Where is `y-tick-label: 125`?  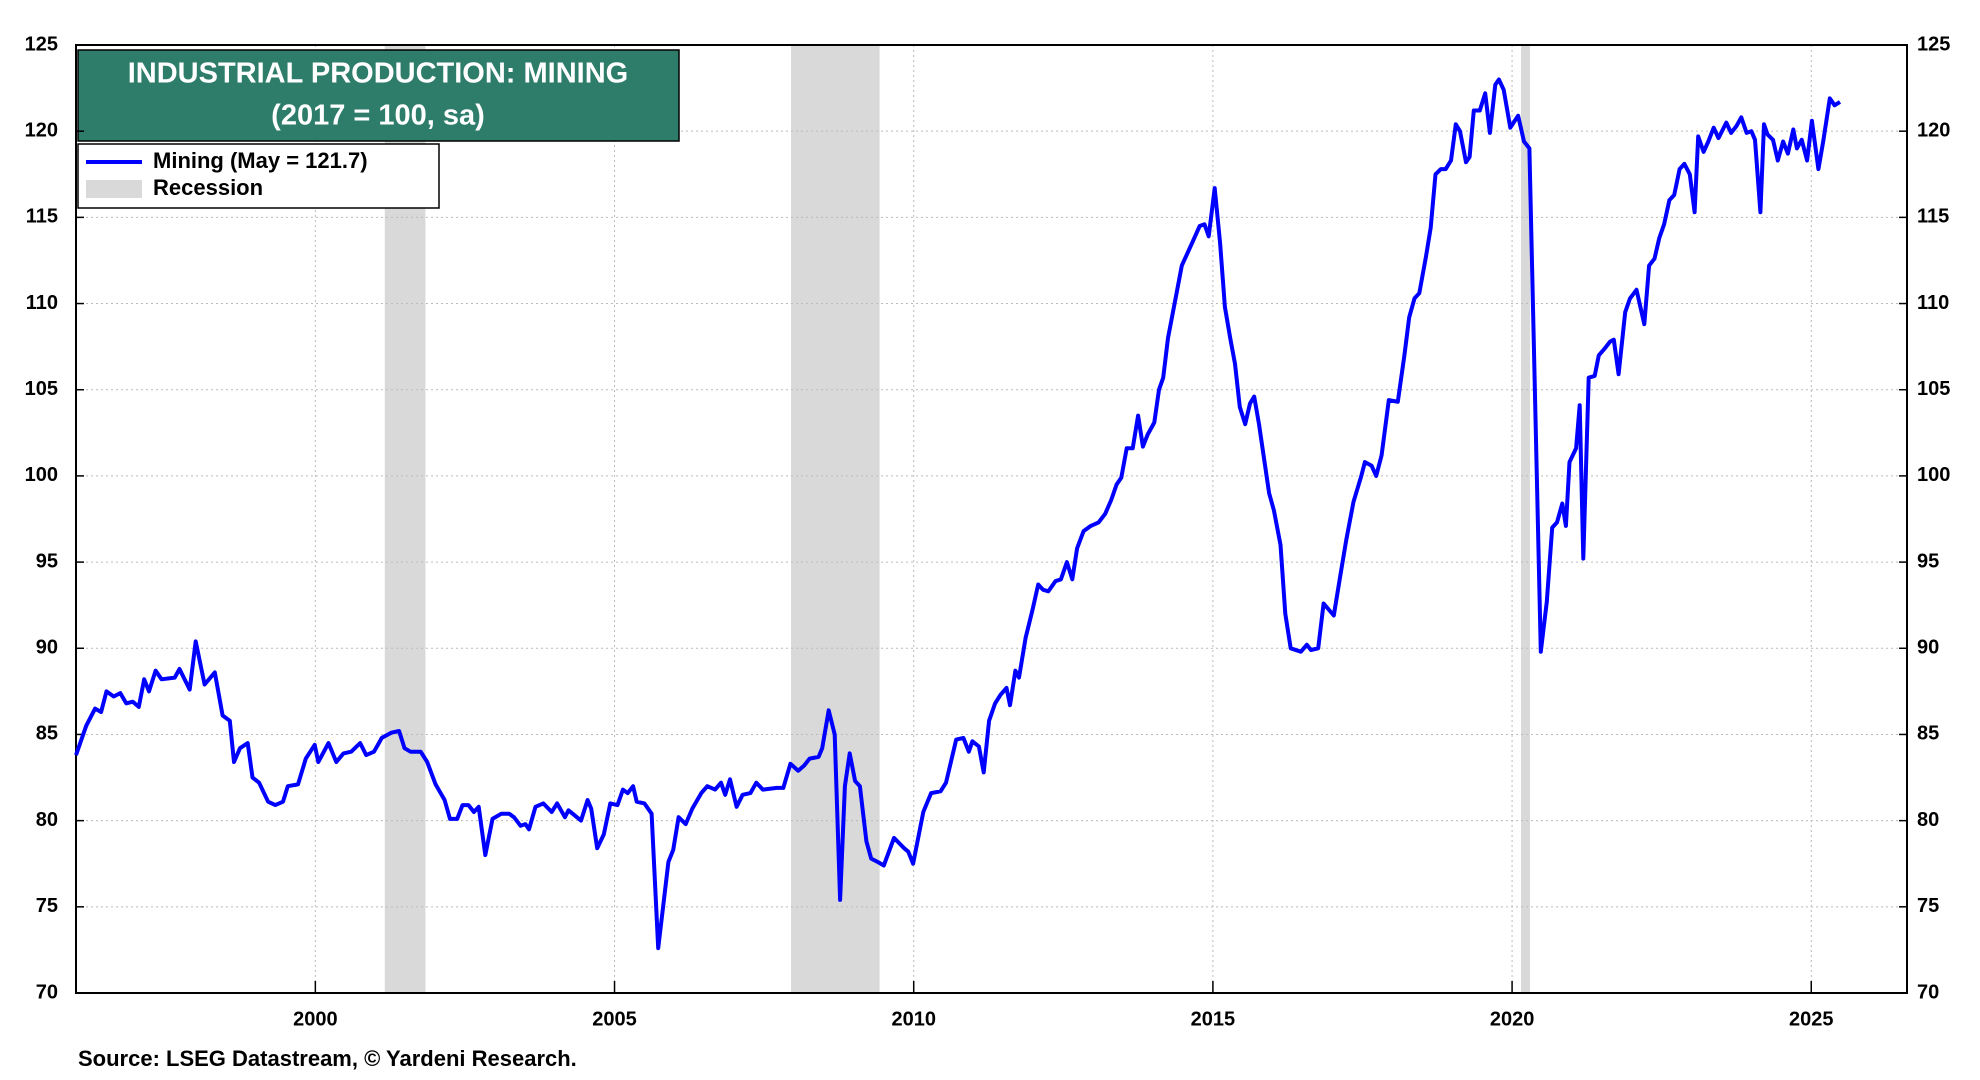
y-tick-label: 125 is located at coordinates (41, 44).